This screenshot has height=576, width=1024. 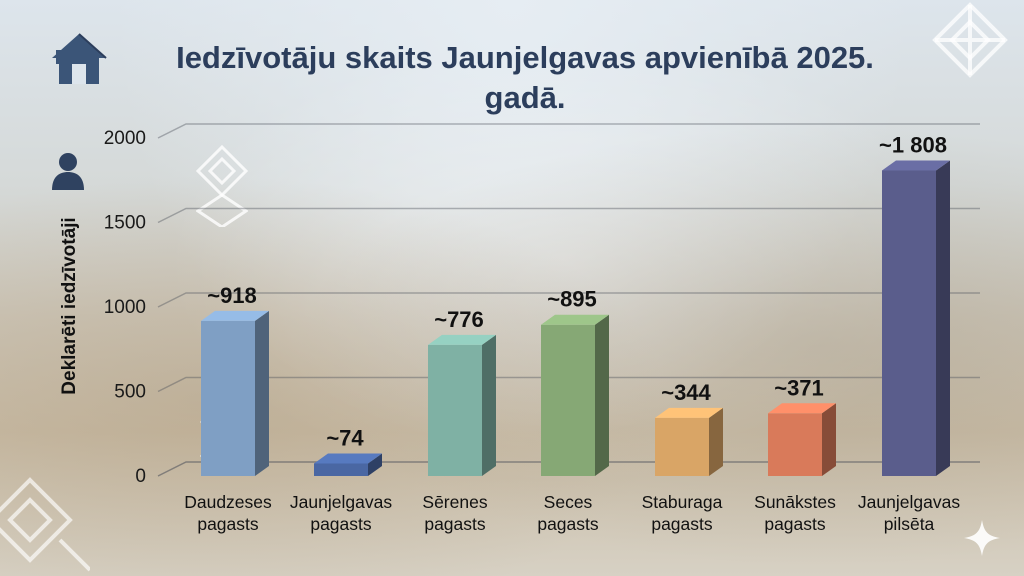 I want to click on y-tick-label: 1000, so click(x=125, y=307).